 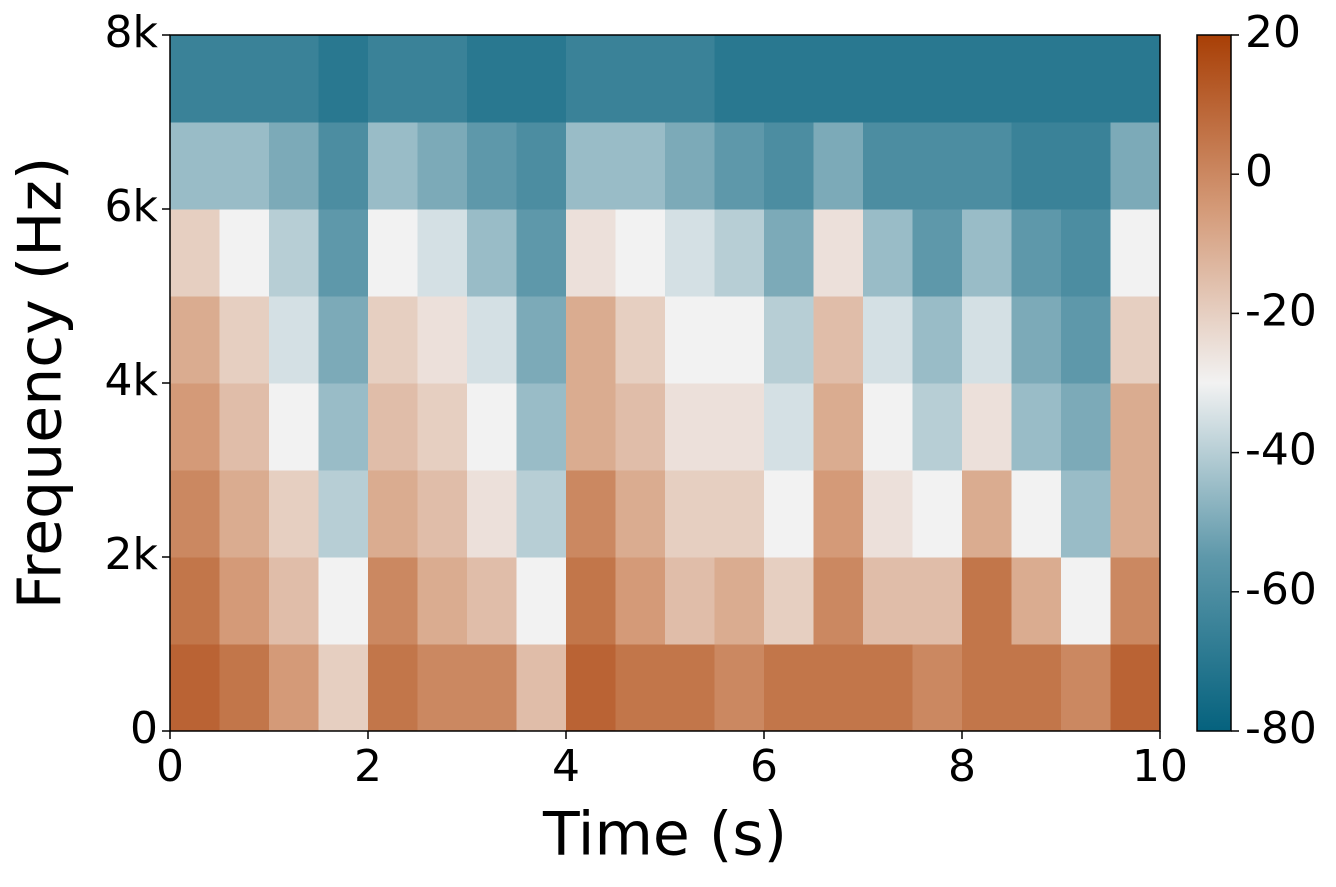 What do you see at coordinates (1281, 728) in the screenshot?
I see `colorbar-tick-label: -80` at bounding box center [1281, 728].